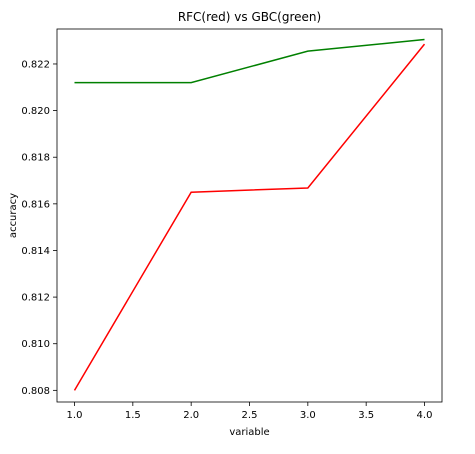 The height and width of the screenshot is (454, 475). Describe the element at coordinates (308, 415) in the screenshot. I see `x-tick-label: 3.0` at that location.